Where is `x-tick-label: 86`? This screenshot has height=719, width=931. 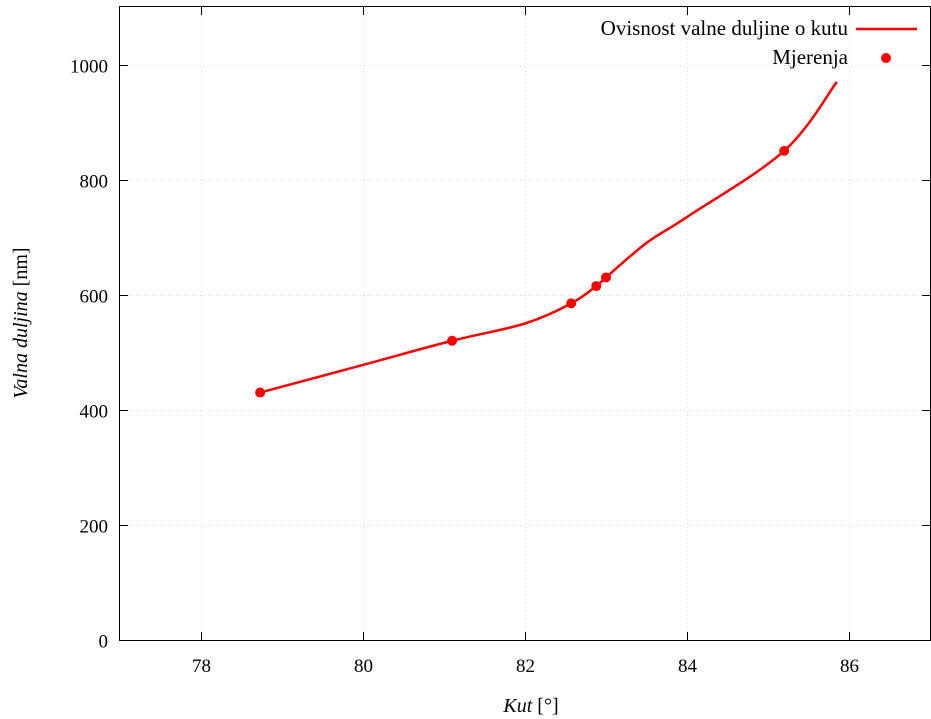
x-tick-label: 86 is located at coordinates (849, 666).